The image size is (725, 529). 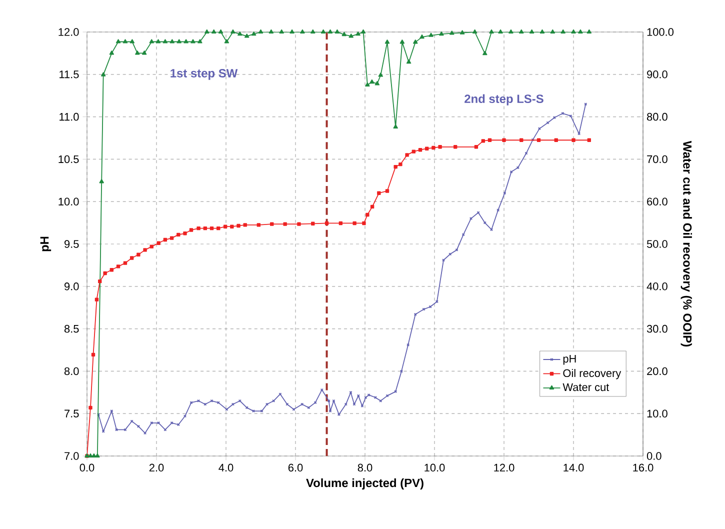 What do you see at coordinates (46, 244) in the screenshot?
I see `y-axis-title: pH` at bounding box center [46, 244].